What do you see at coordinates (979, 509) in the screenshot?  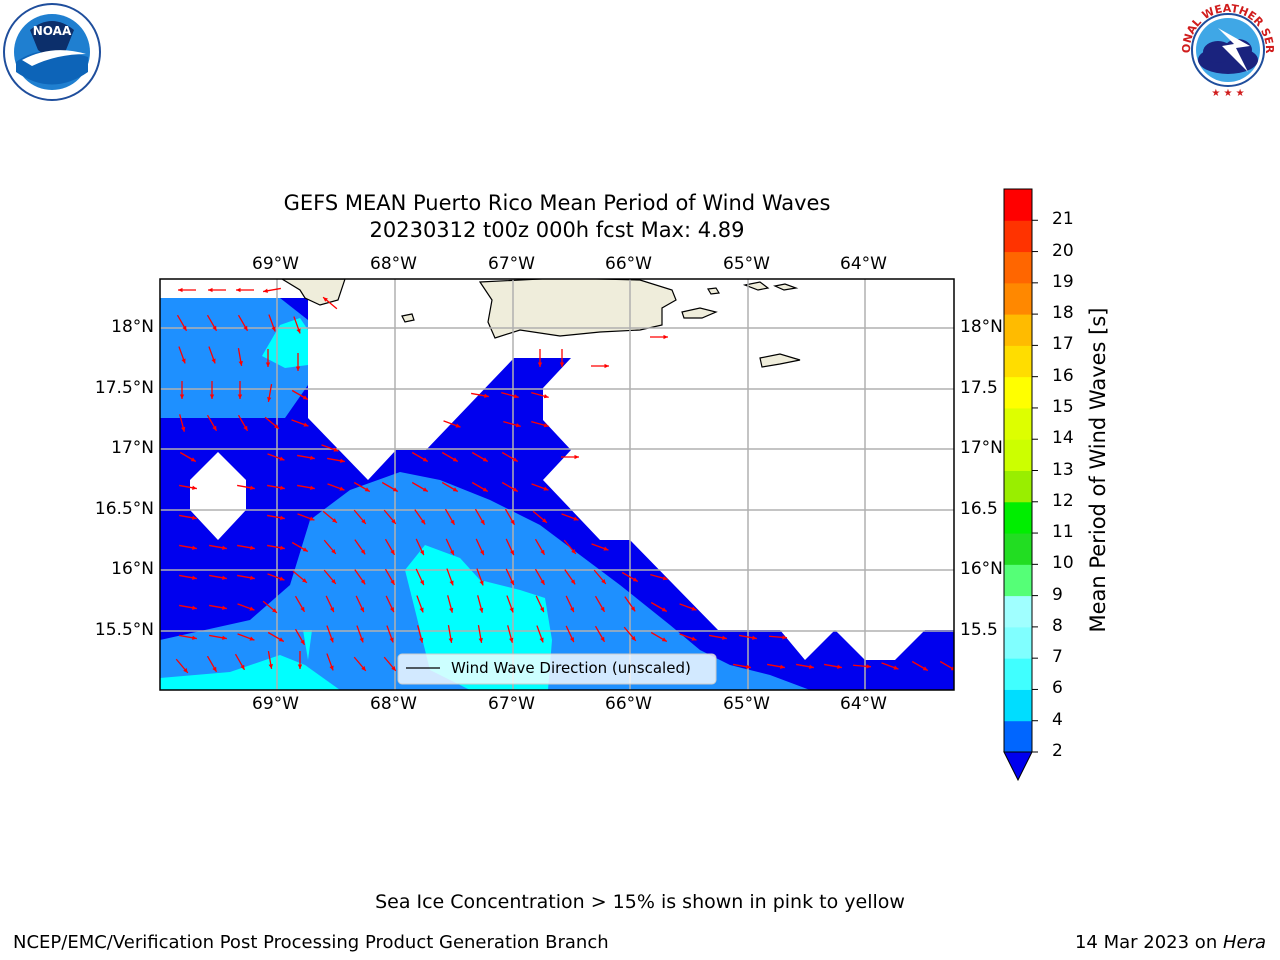 I see `lat-label-right: 16.5` at bounding box center [979, 509].